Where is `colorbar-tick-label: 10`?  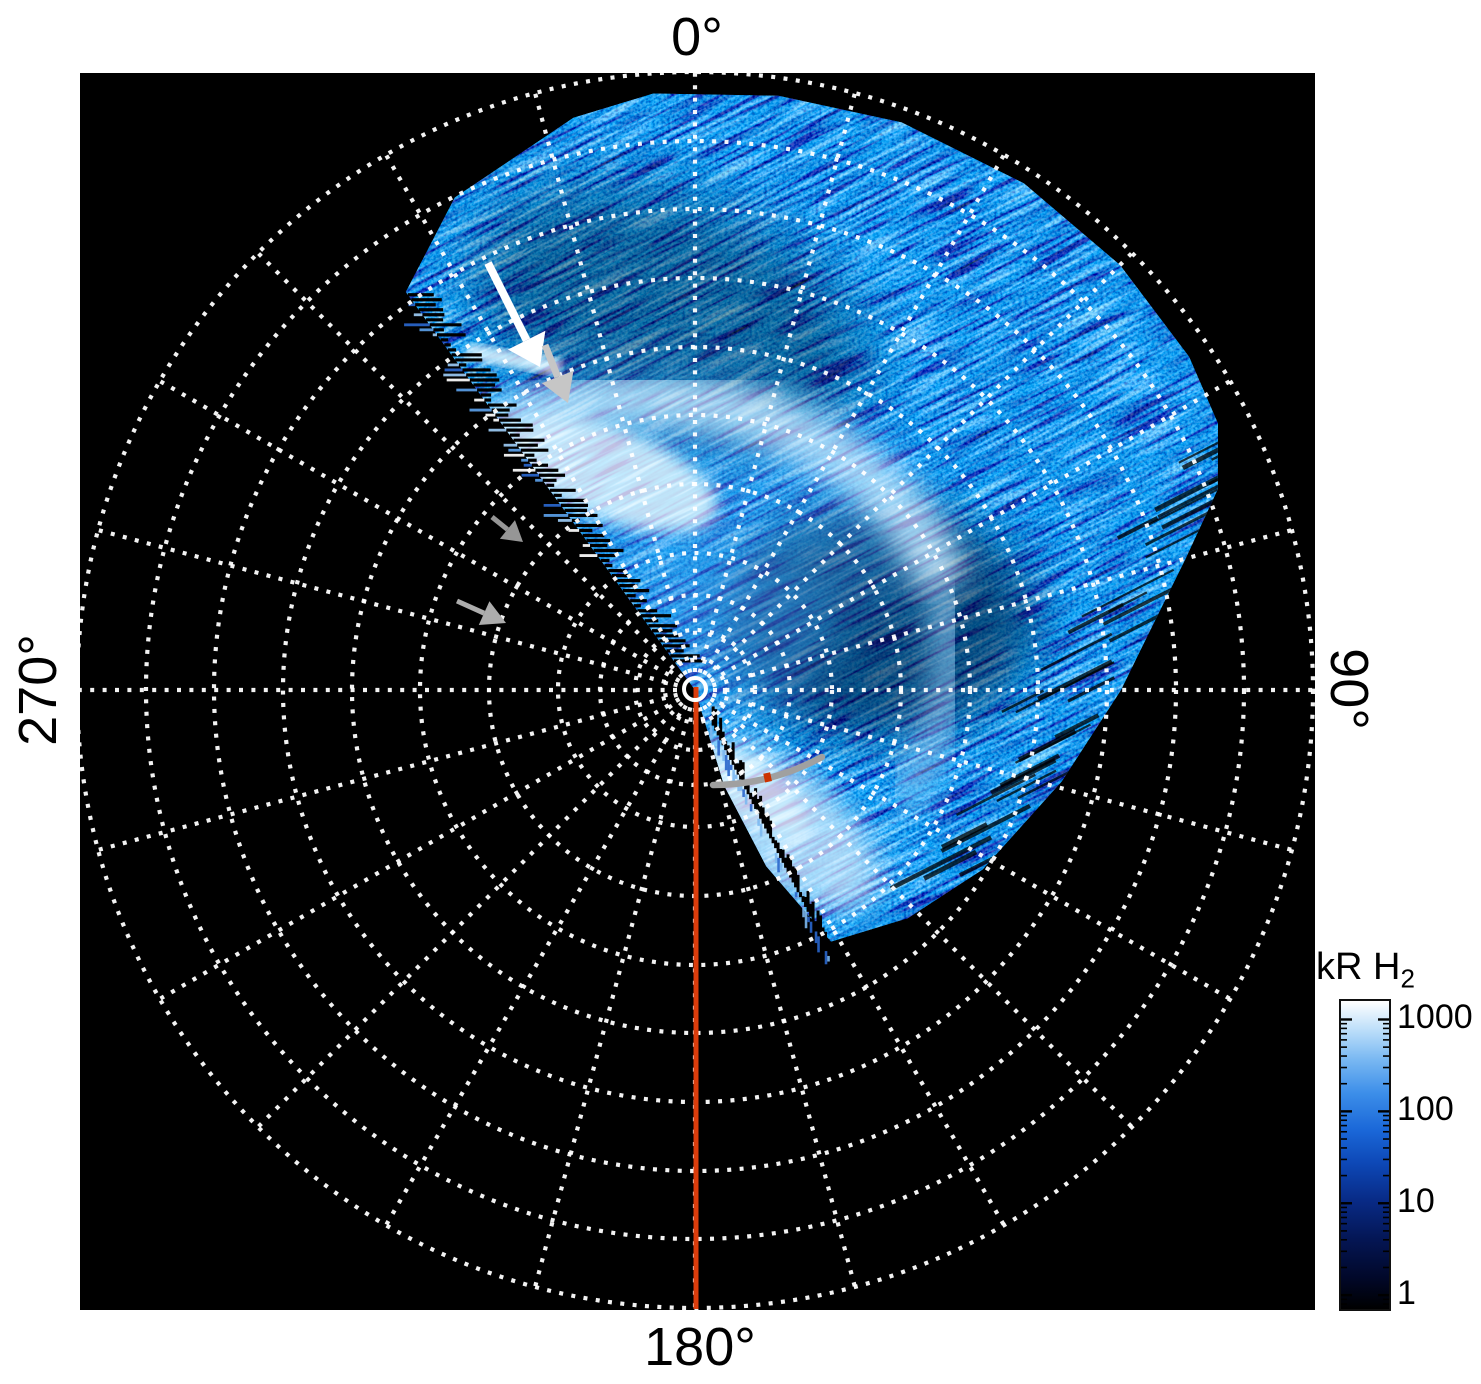 colorbar-tick-label: 10 is located at coordinates (1416, 1201).